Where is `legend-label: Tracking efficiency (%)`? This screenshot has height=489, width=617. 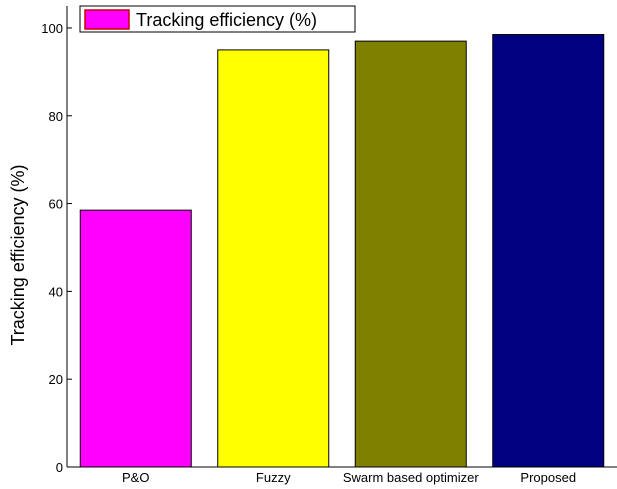 legend-label: Tracking efficiency (%) is located at coordinates (226, 20).